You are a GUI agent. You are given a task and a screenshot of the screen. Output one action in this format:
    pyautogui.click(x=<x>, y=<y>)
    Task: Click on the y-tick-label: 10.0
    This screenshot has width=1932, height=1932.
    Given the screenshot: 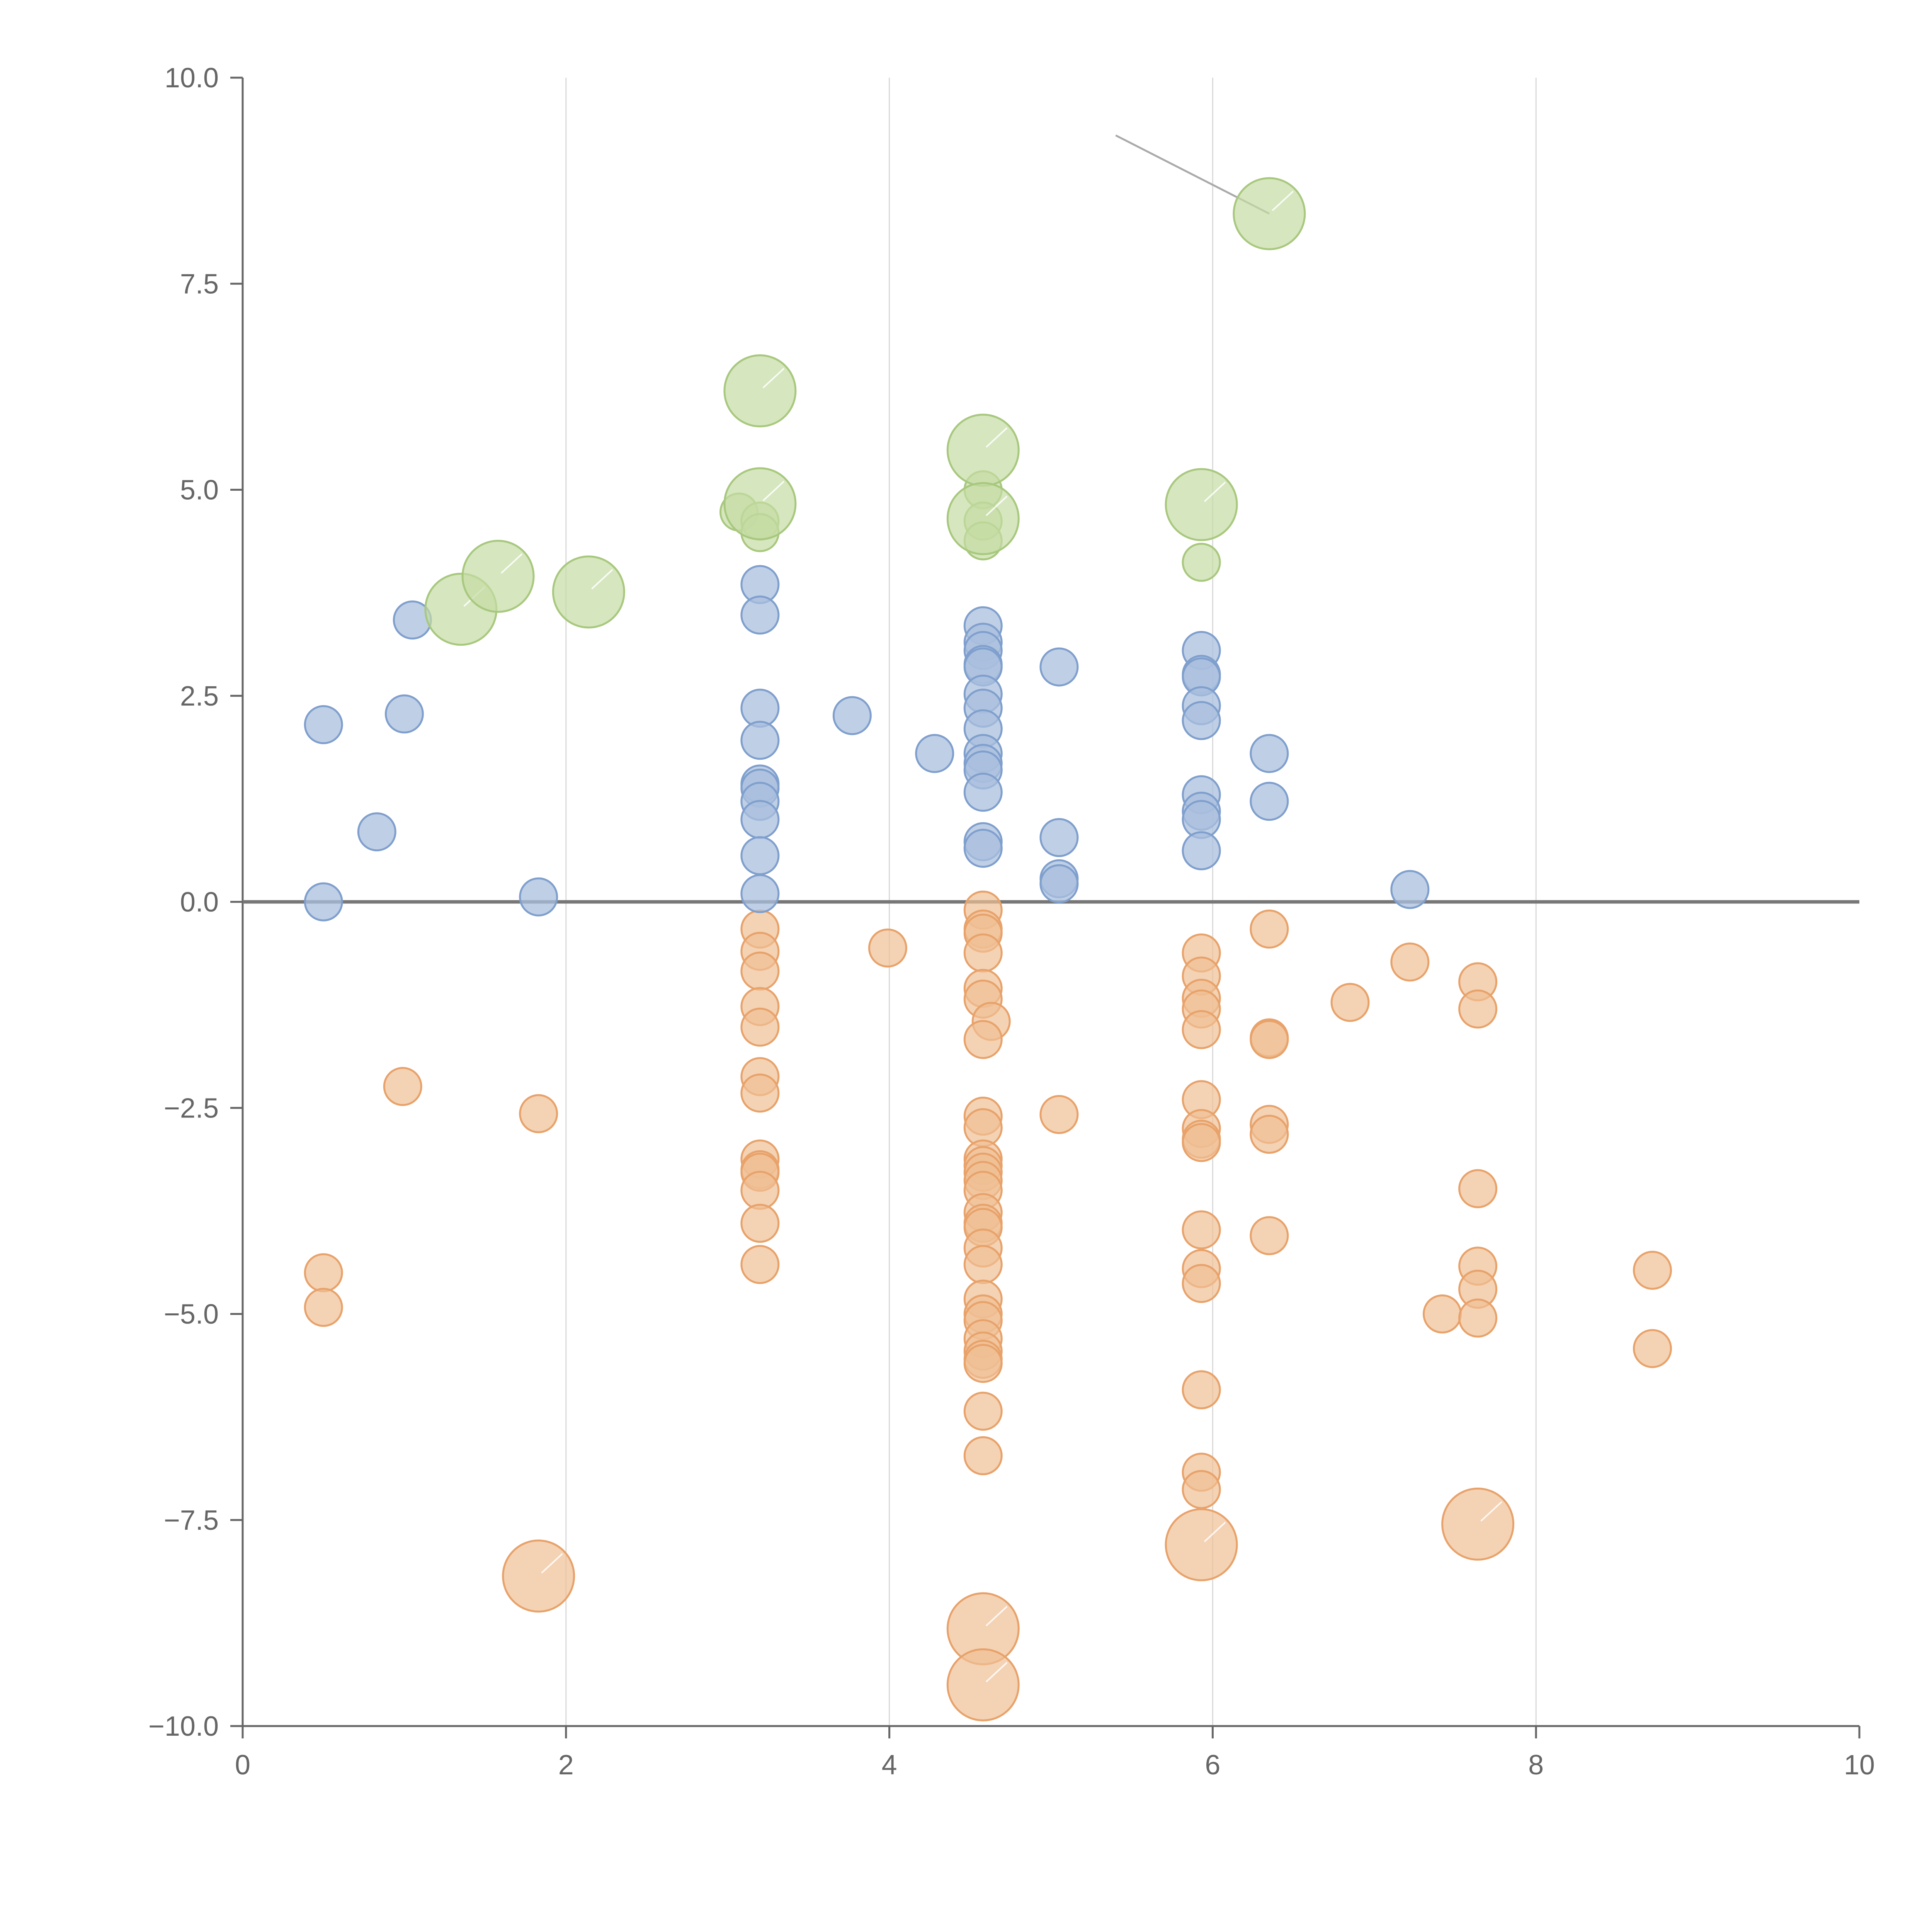 What is the action you would take?
    pyautogui.click(x=192, y=78)
    